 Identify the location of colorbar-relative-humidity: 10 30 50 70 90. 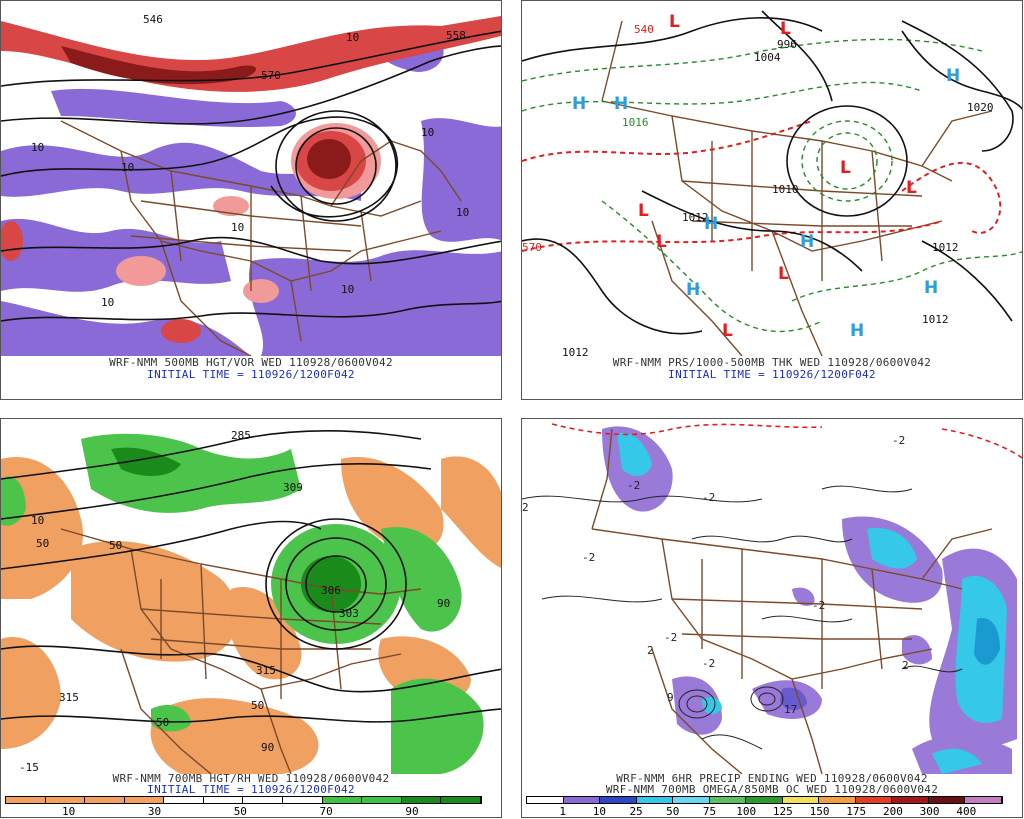
(243, 806).